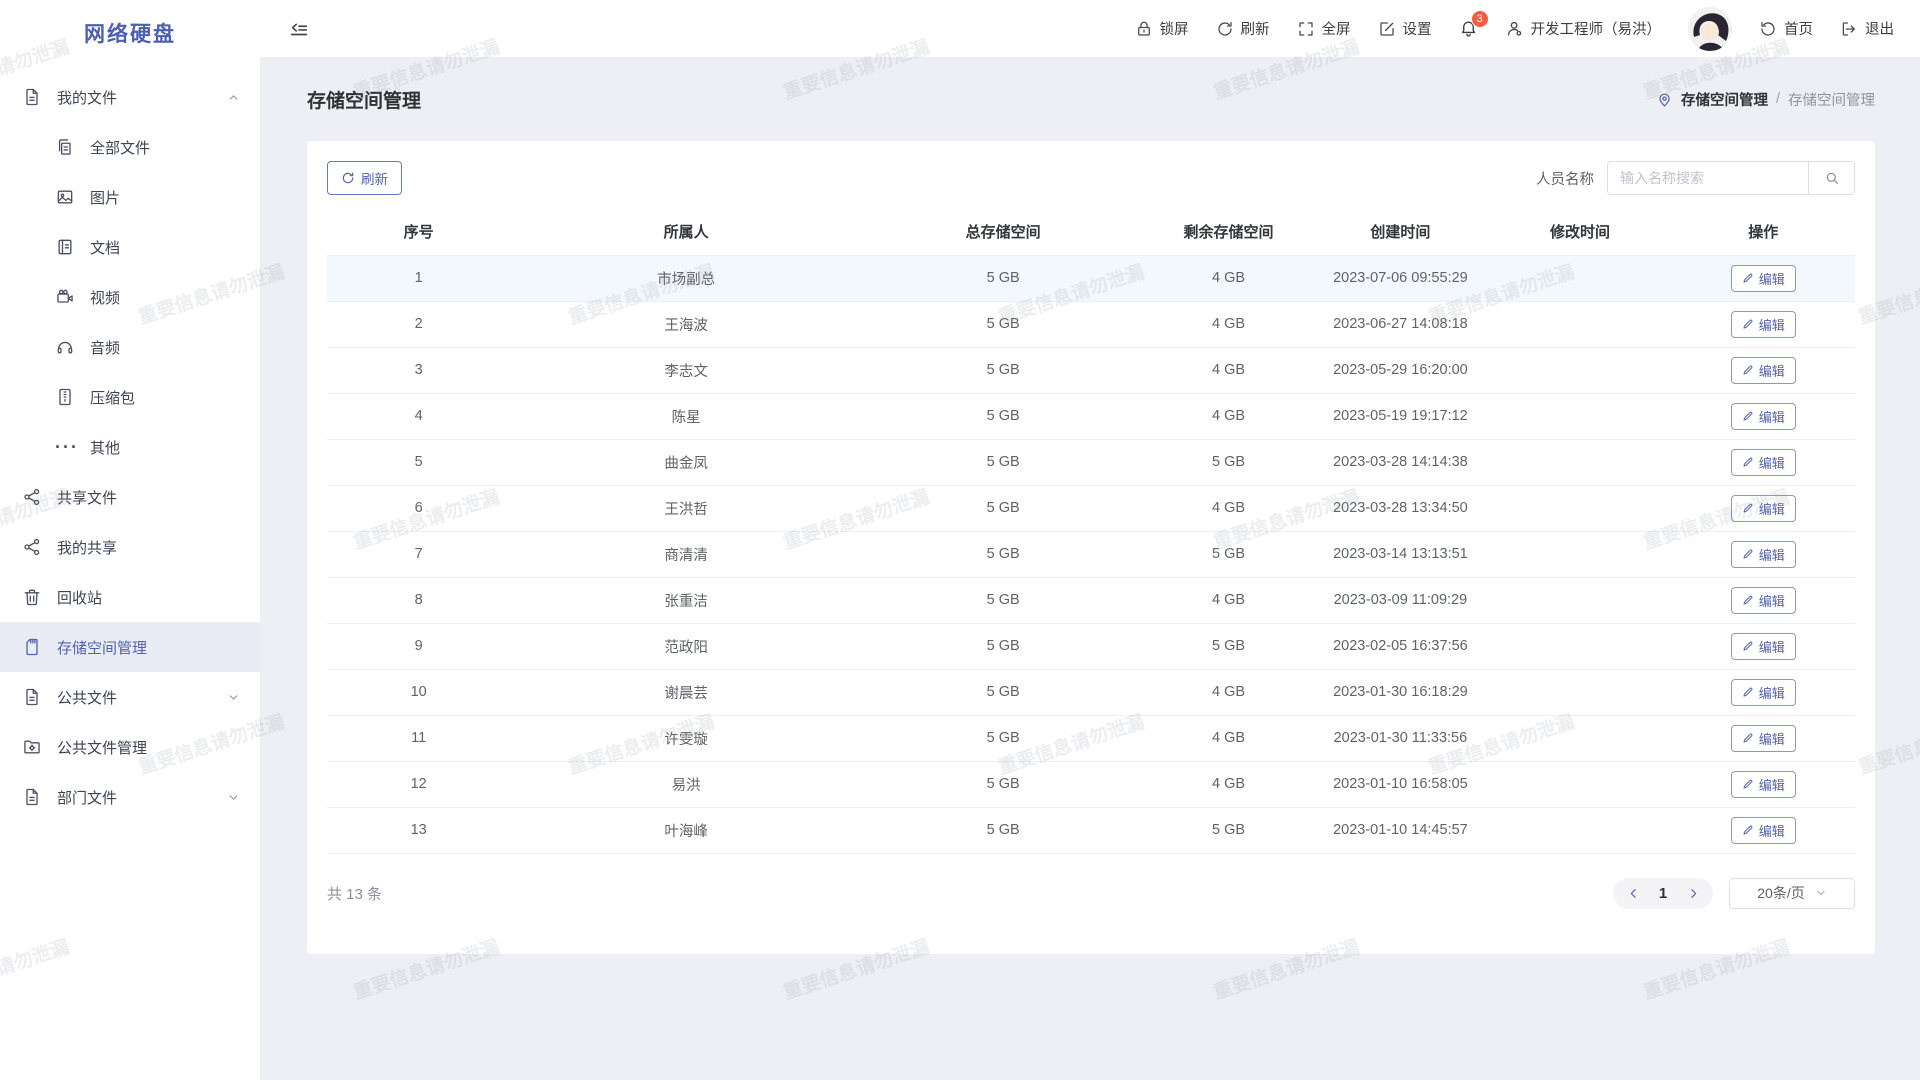  Describe the element at coordinates (130, 197) in the screenshot. I see `sidebar-item-images: 图片` at that location.